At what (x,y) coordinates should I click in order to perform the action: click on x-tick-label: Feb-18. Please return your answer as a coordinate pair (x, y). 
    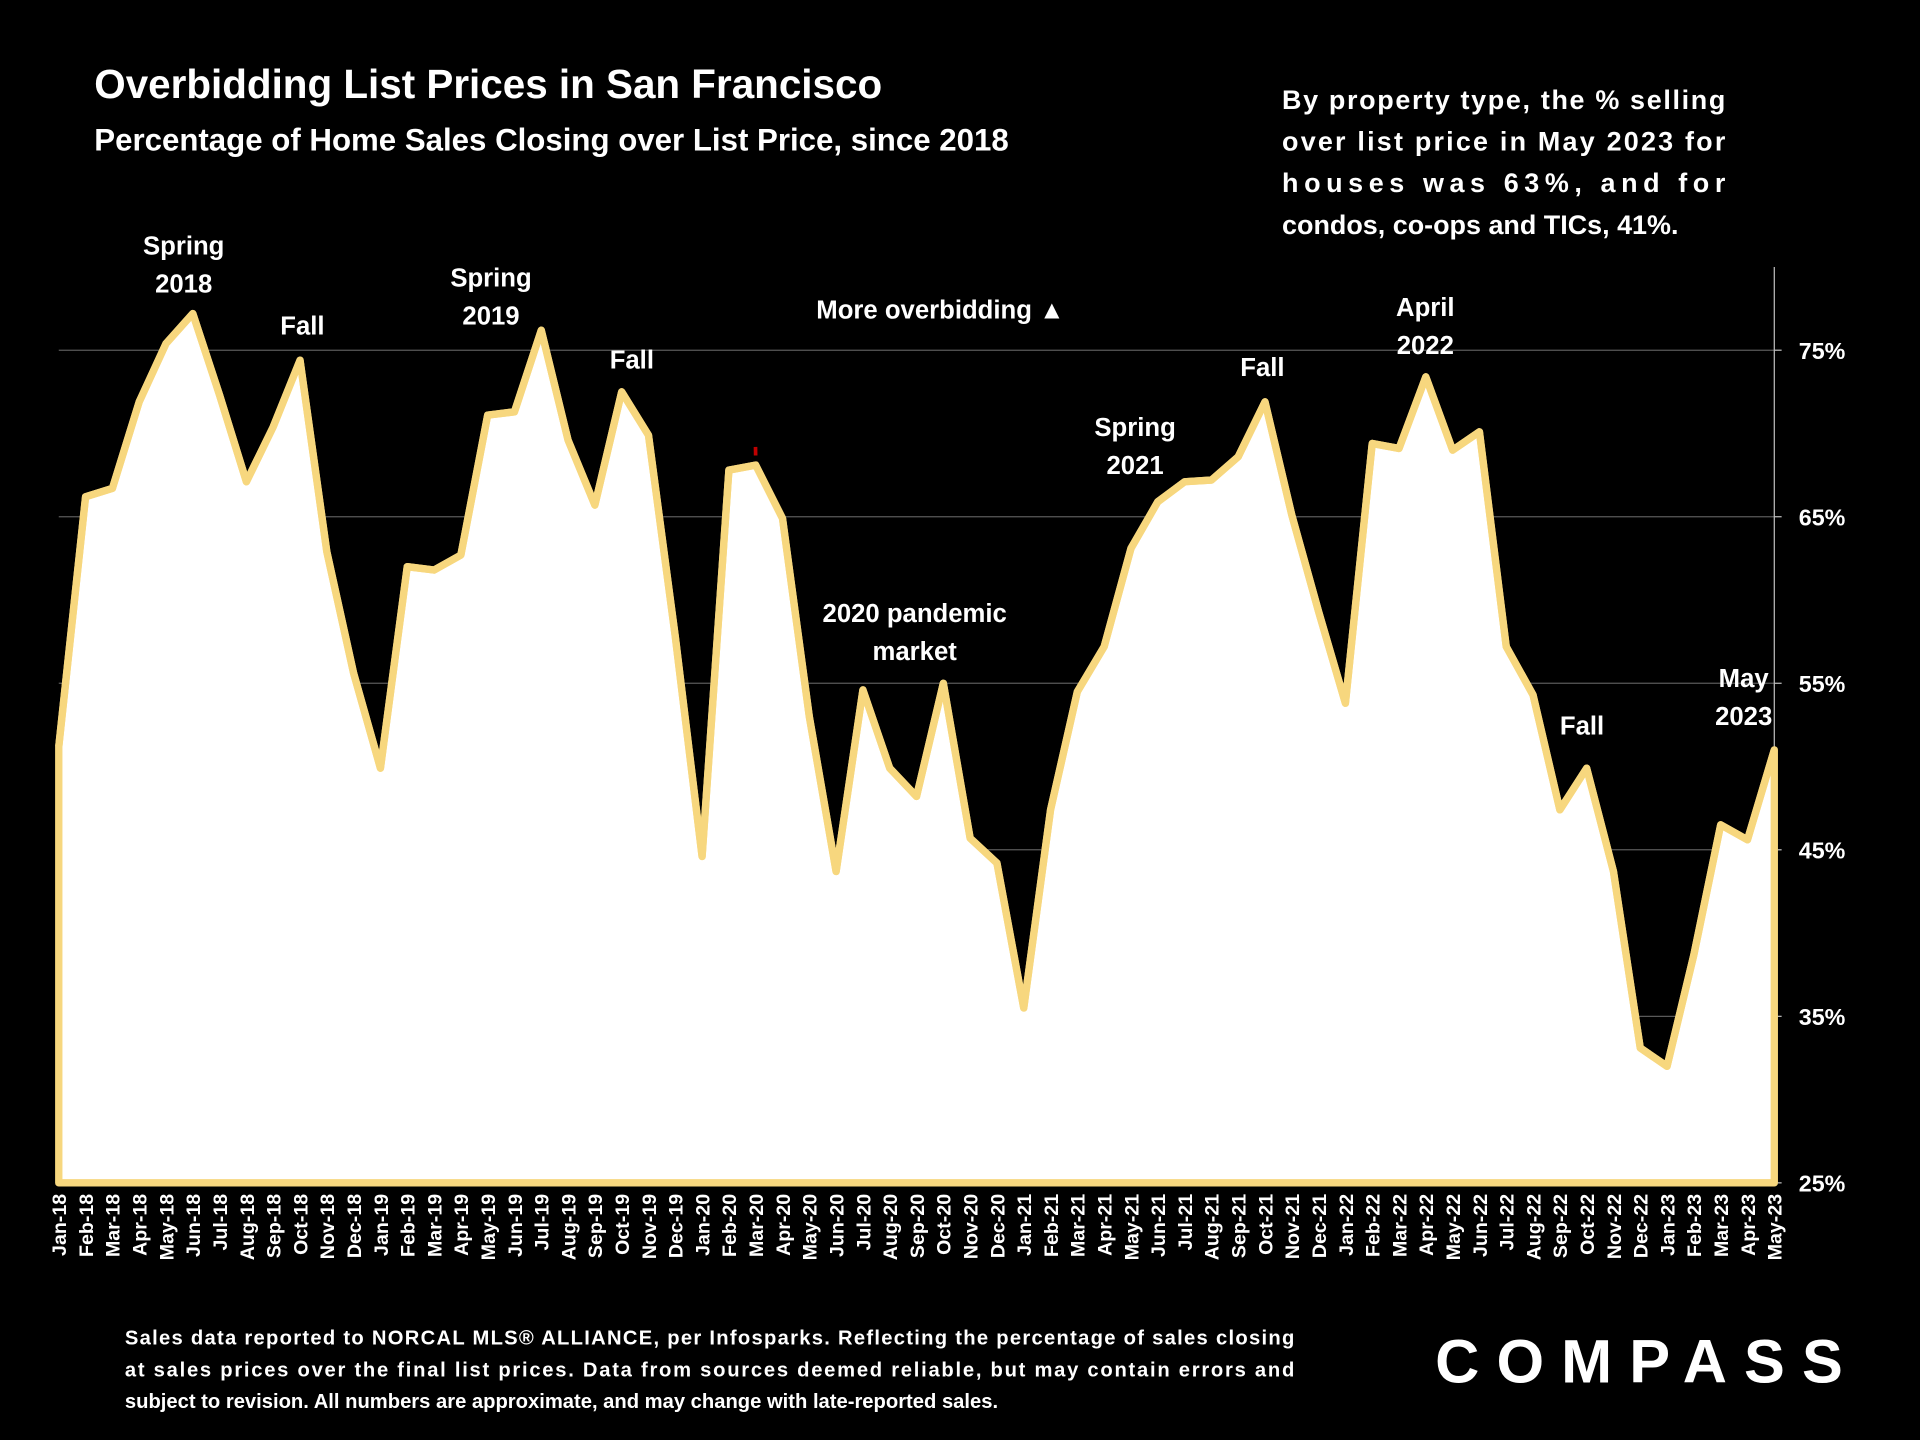
    Looking at the image, I should click on (87, 1225).